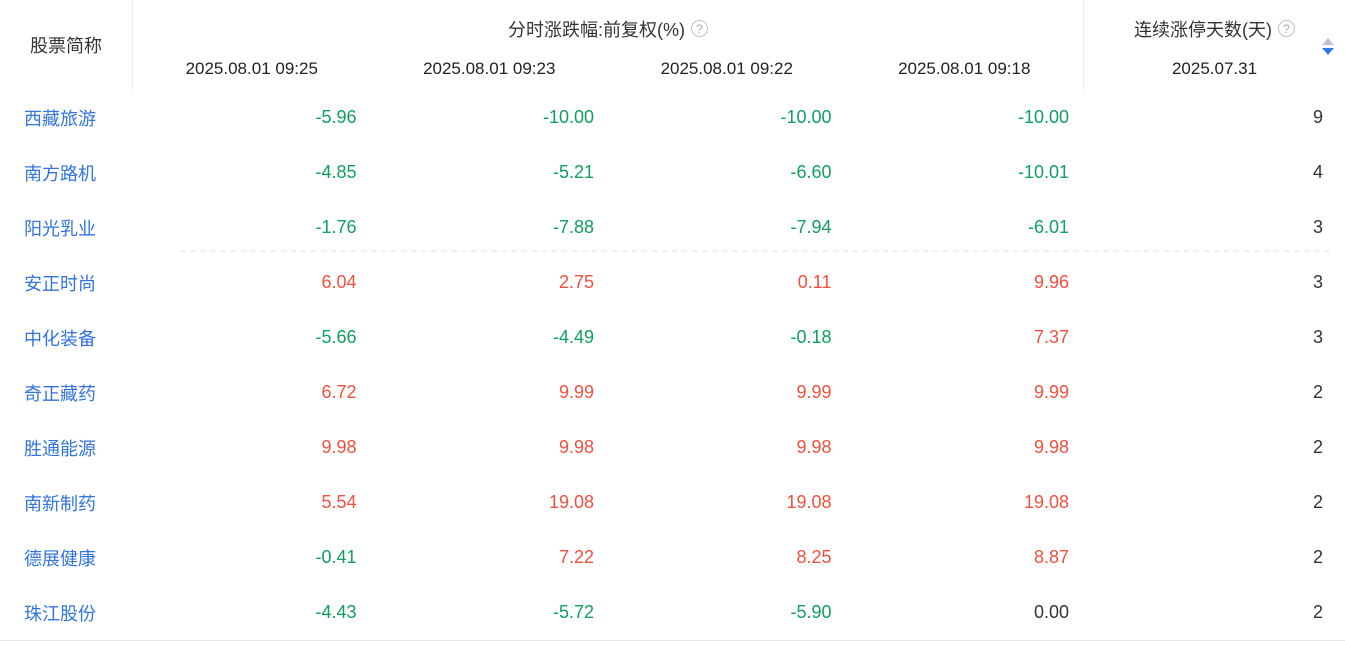 This screenshot has width=1345, height=645. Describe the element at coordinates (811, 612) in the screenshot. I see `change-value: -5.90` at that location.